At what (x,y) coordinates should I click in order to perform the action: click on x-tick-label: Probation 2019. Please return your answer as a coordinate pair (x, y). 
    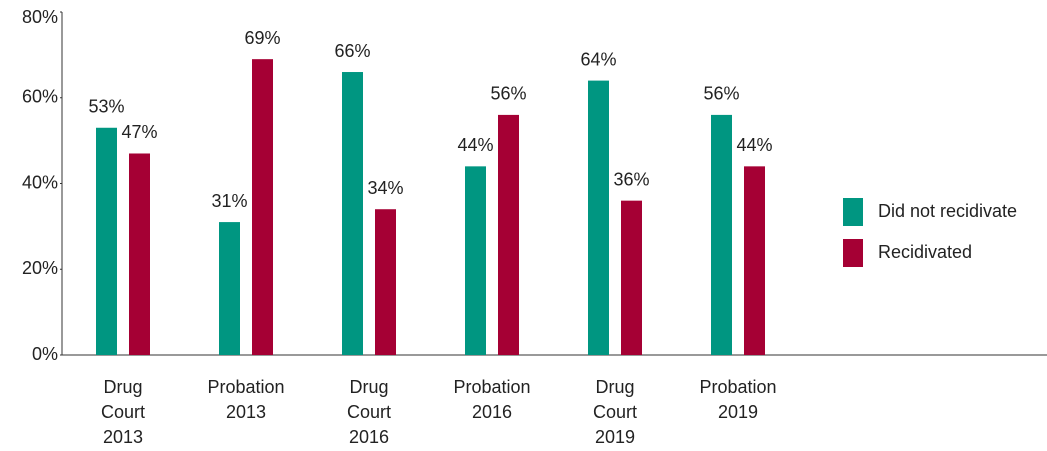
    Looking at the image, I should click on (738, 399).